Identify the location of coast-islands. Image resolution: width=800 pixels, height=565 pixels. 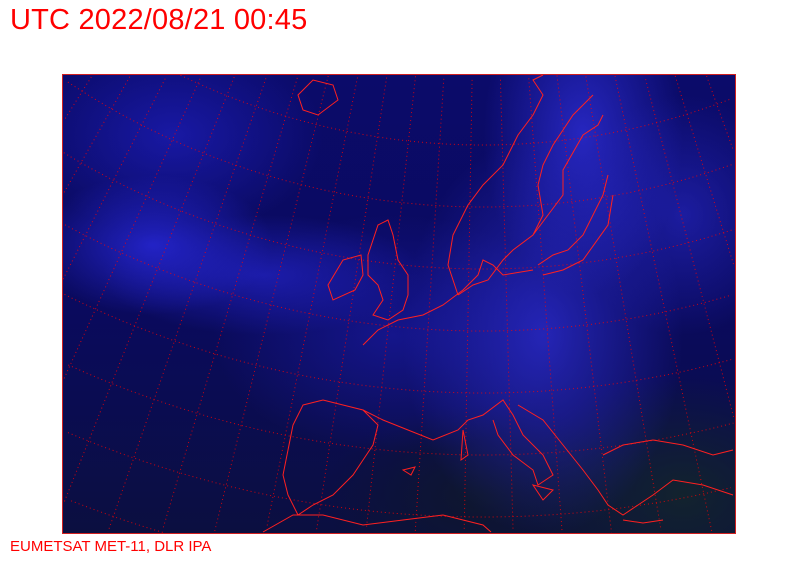
(477, 465).